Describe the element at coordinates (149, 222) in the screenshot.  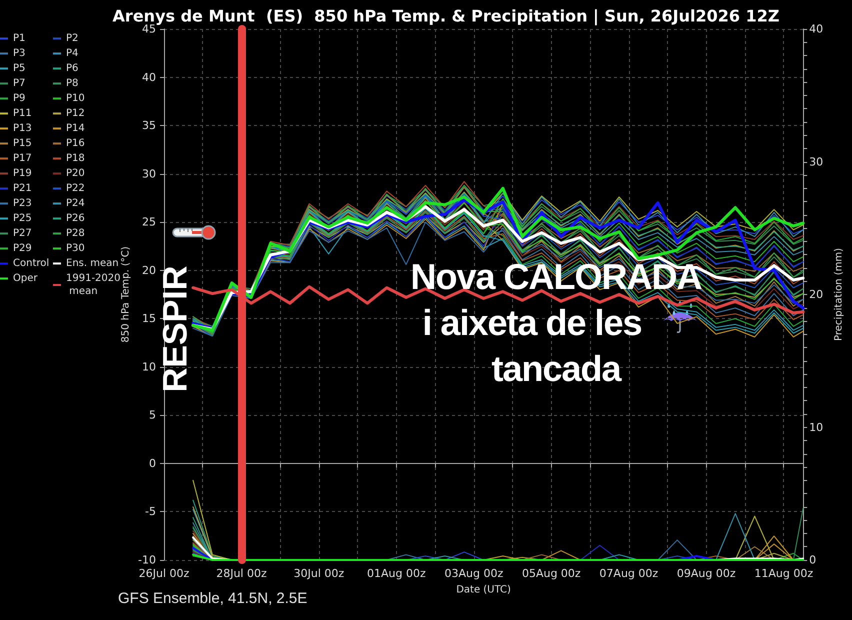
I see `y-tick-label: 25` at that location.